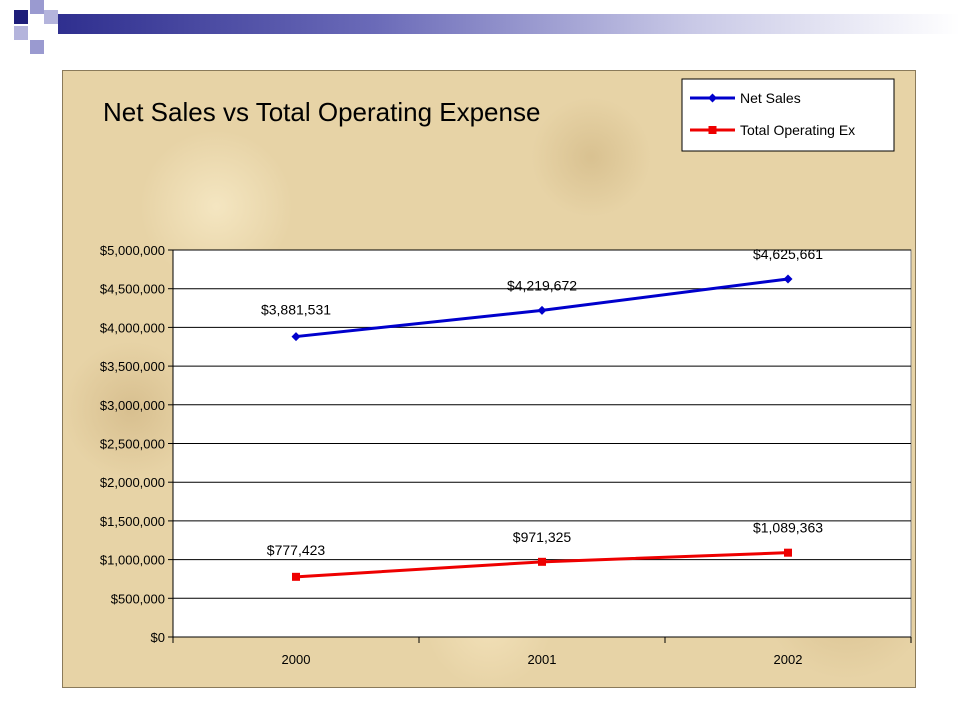 The image size is (960, 720). I want to click on legend-label-total-operating: Total Operating Ex, so click(797, 130).